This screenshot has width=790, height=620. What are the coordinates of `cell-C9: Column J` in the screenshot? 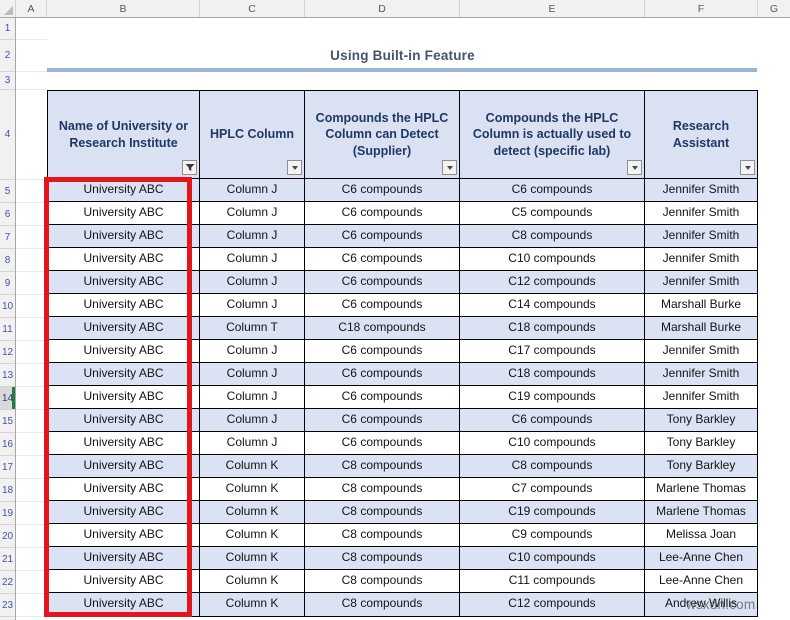 It's located at (252, 282).